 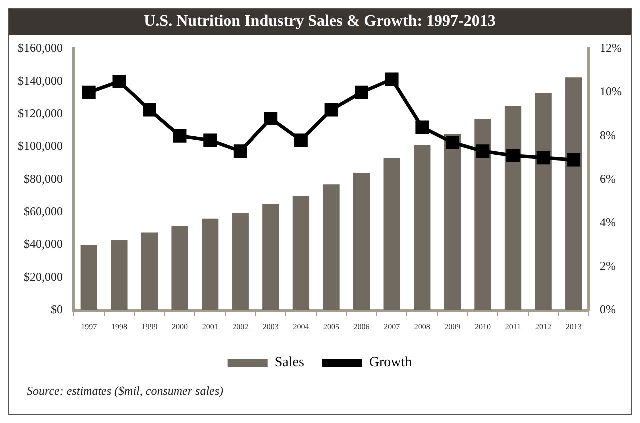 I want to click on y-tick-label: $0, so click(x=57, y=309).